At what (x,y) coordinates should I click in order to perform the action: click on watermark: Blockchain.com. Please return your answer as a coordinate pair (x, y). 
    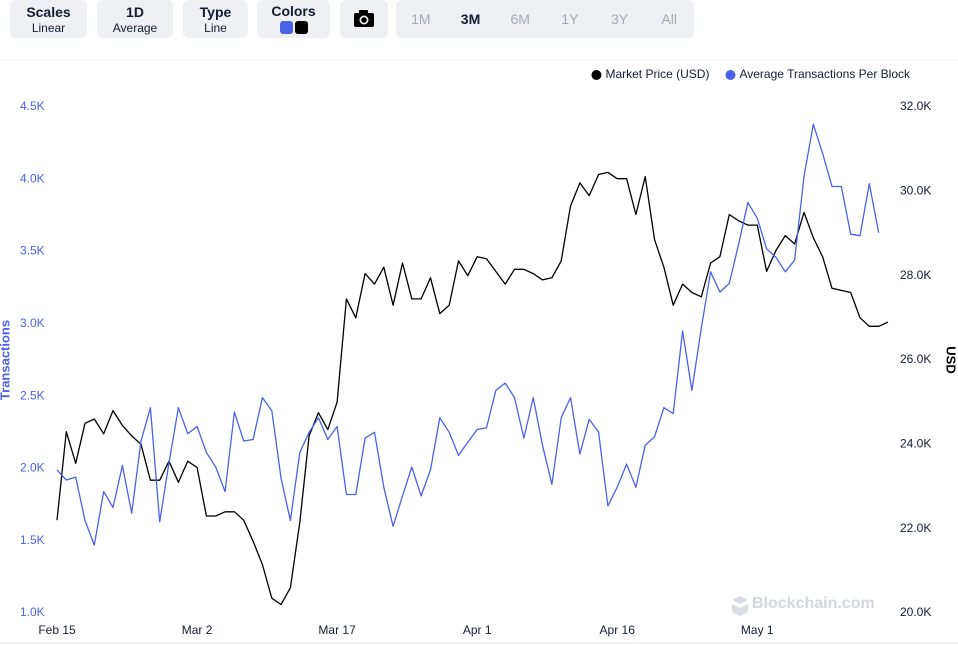
    Looking at the image, I should click on (803, 605).